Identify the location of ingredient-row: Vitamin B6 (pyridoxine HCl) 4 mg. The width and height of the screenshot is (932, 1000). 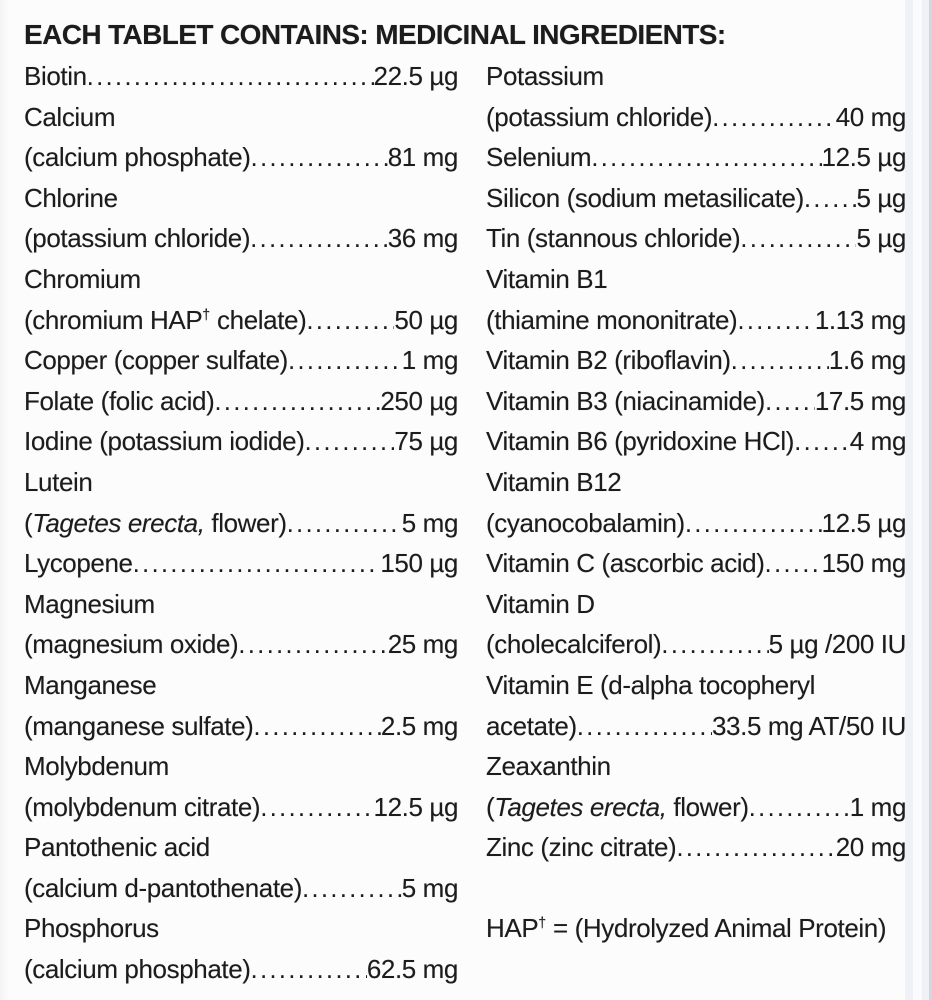
(696, 441).